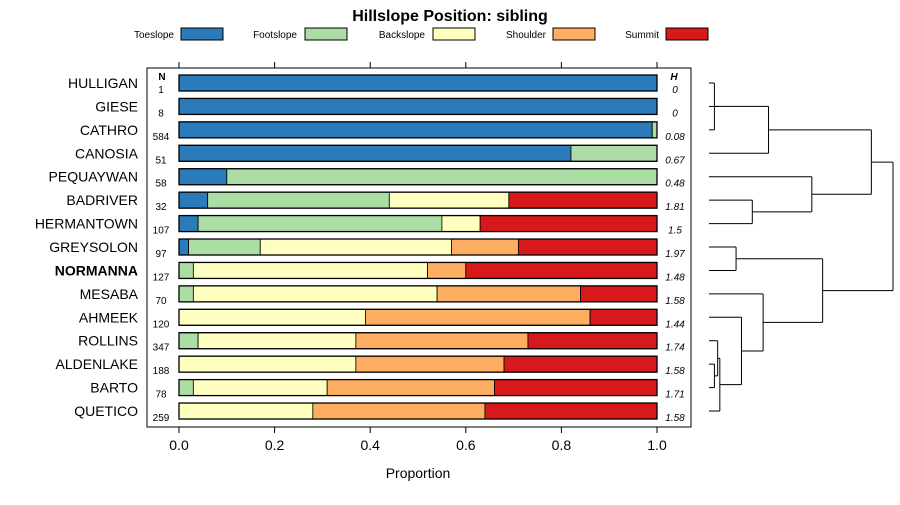 This screenshot has width=900, height=505. I want to click on legend-swatch-summit, so click(687, 34).